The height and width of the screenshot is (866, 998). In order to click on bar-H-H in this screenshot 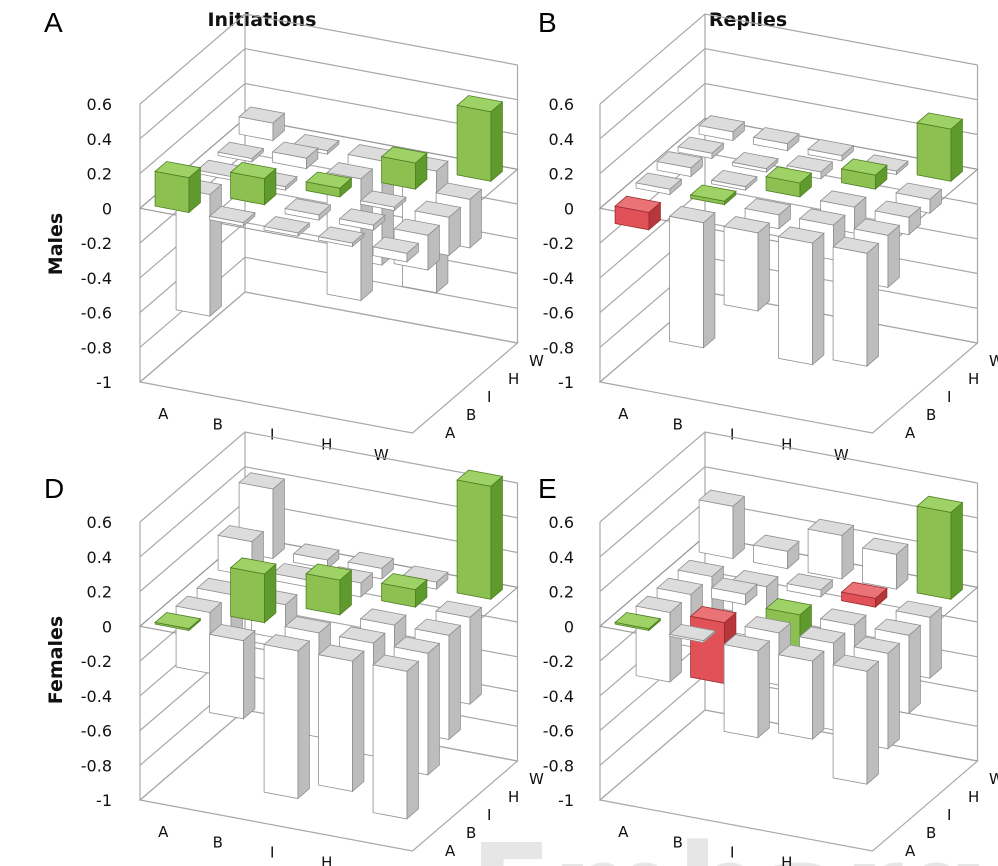, I will do `click(864, 174)`.